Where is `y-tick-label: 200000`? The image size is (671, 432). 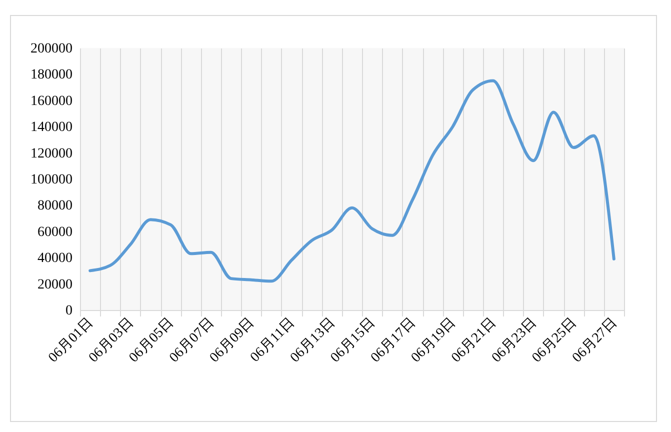 y-tick-label: 200000 is located at coordinates (51, 49).